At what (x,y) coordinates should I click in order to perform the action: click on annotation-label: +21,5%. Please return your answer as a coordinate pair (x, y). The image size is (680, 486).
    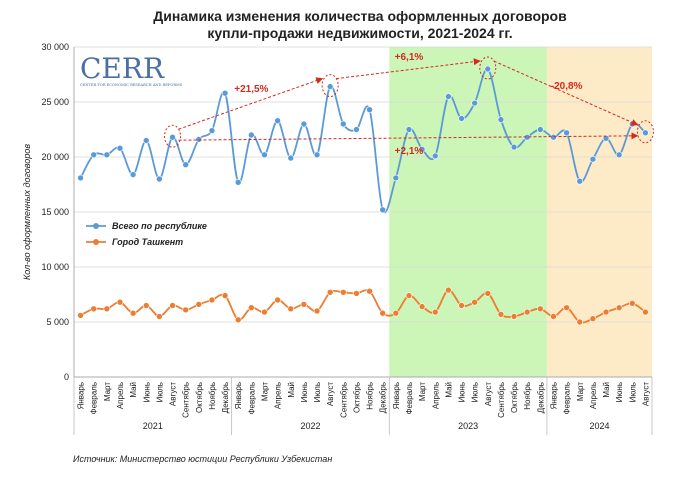
    Looking at the image, I should click on (251, 89).